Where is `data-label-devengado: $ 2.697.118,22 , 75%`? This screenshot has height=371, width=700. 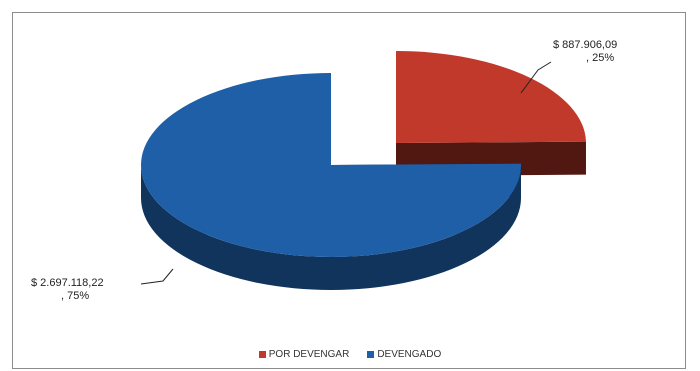 data-label-devengado: $ 2.697.118,22 , 75% is located at coordinates (67, 290).